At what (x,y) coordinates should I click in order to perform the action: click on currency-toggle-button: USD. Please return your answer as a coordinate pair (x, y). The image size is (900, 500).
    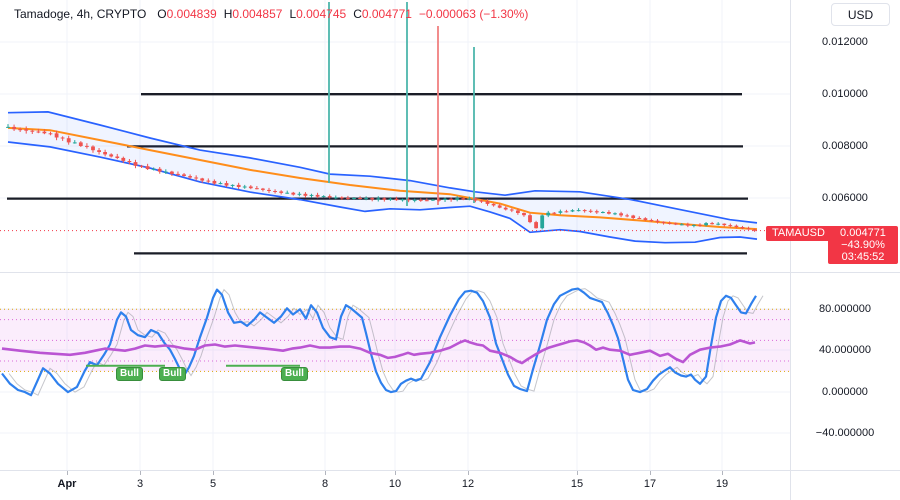
    Looking at the image, I should click on (860, 14).